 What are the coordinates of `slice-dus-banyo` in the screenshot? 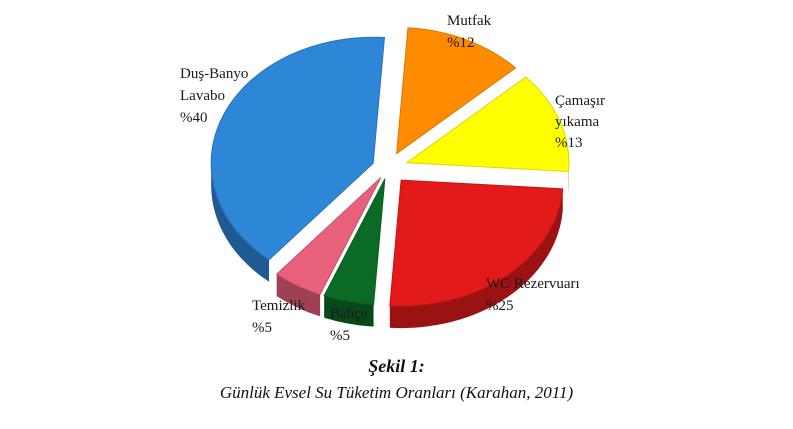 It's located at (298, 148).